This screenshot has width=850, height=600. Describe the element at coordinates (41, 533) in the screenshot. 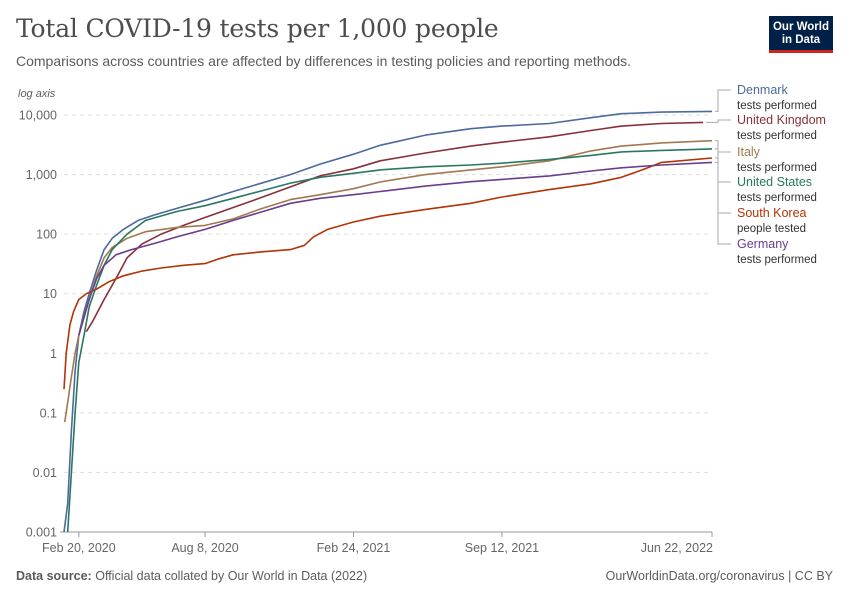

I see `y-tick-label: 0.001` at that location.